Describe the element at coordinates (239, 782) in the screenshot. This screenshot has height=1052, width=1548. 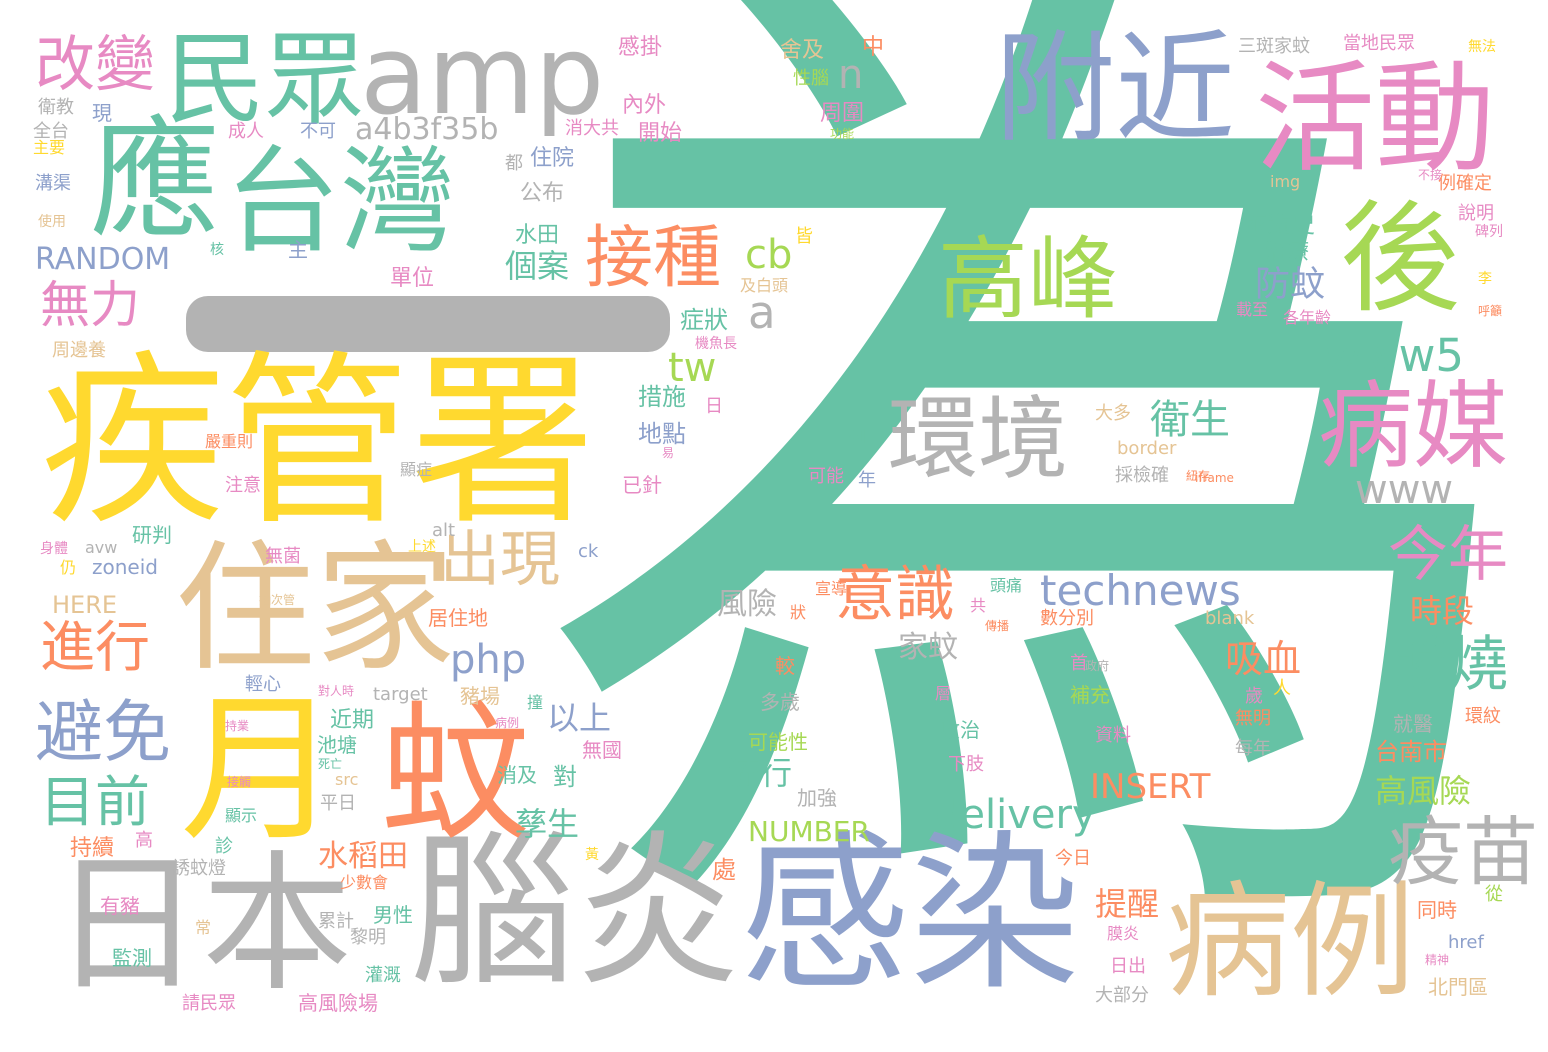
I see `word-w186: 接觸` at that location.